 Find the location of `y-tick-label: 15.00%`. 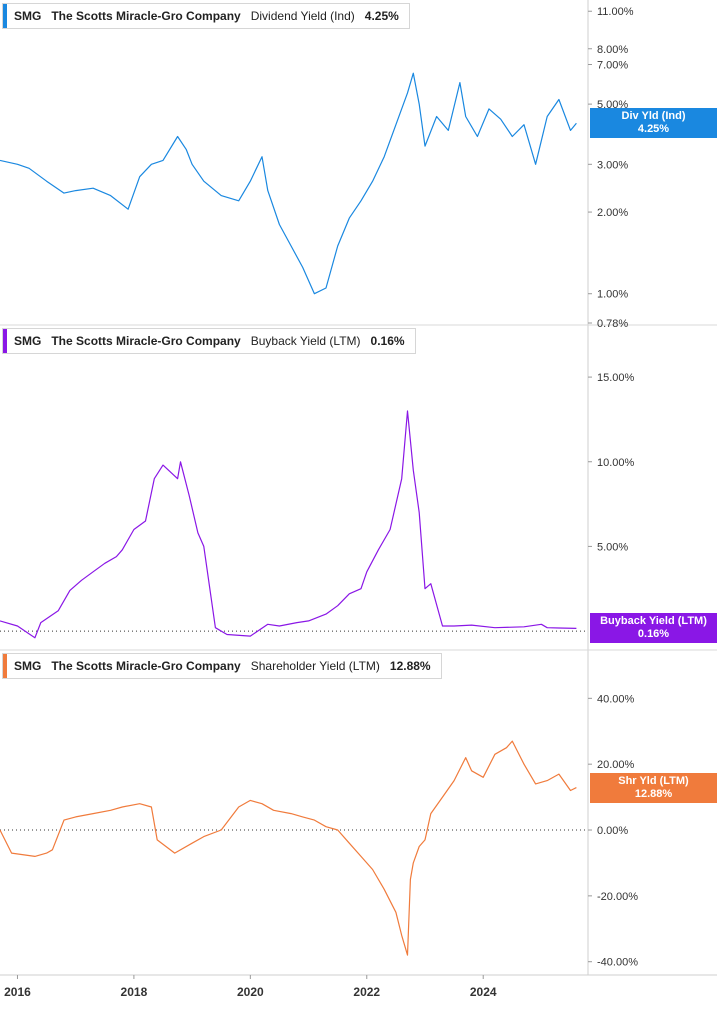

y-tick-label: 15.00% is located at coordinates (616, 378).